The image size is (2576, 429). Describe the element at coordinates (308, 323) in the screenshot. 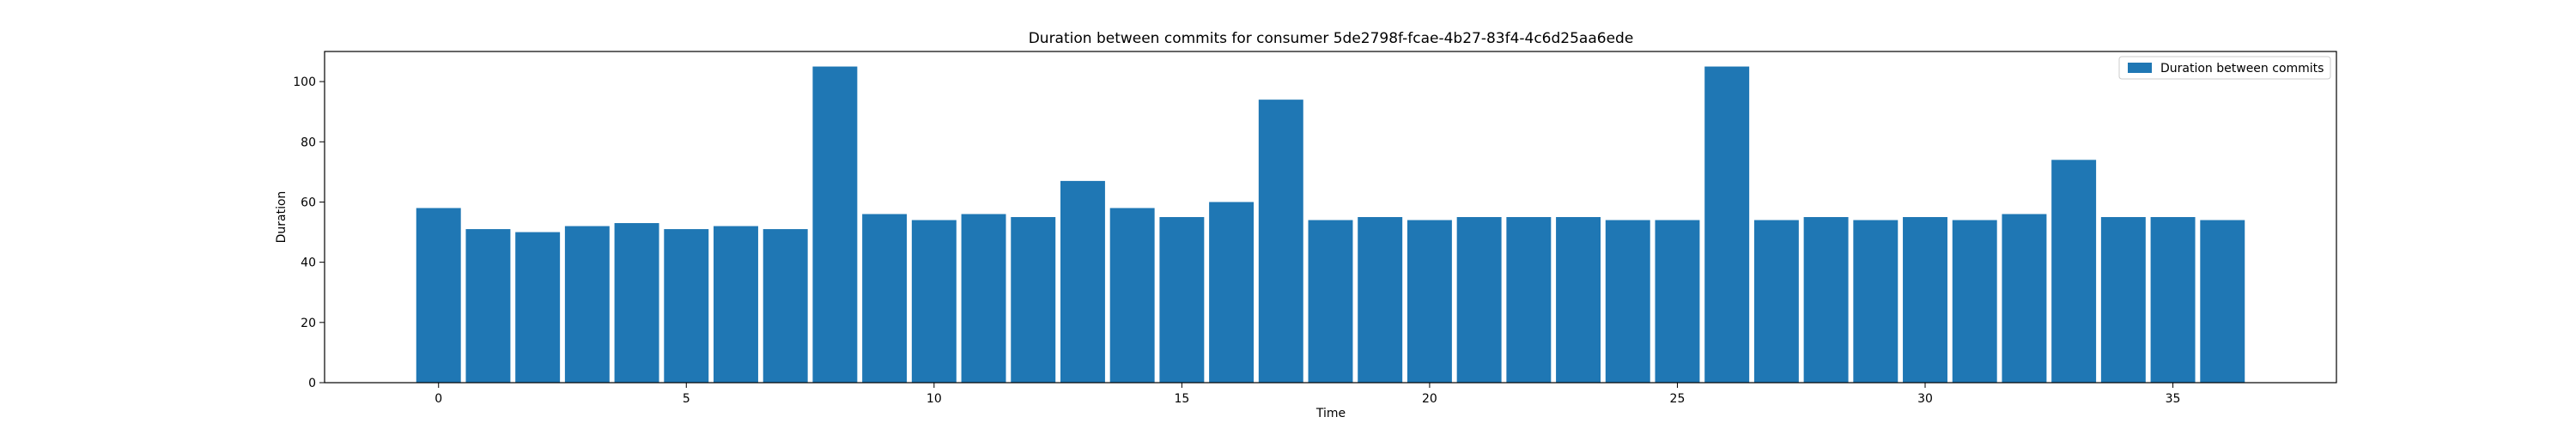

I see `y-tick-label: 20` at that location.